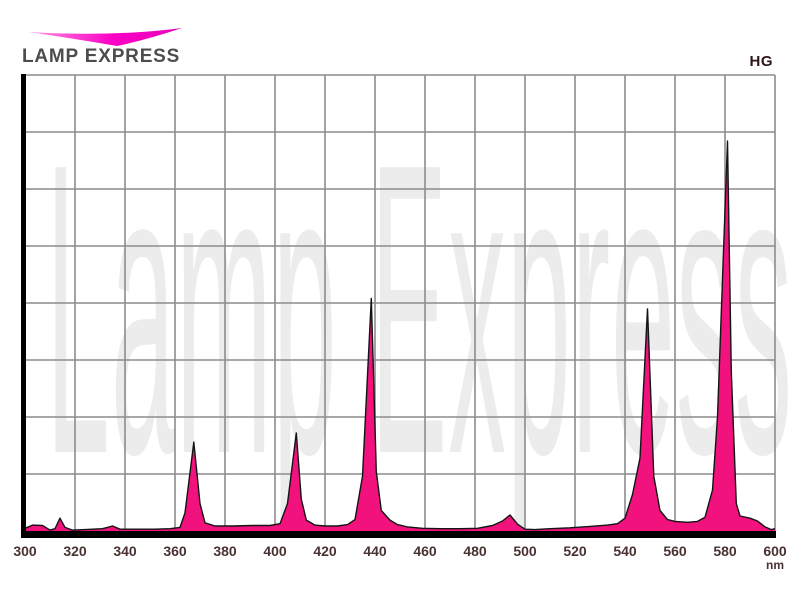 This screenshot has width=800, height=600. What do you see at coordinates (525, 551) in the screenshot?
I see `x-tick-label: 500` at bounding box center [525, 551].